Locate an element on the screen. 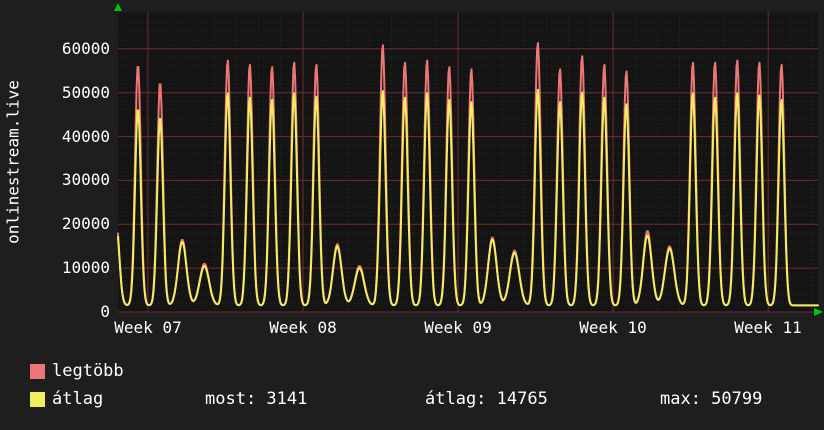 The height and width of the screenshot is (430, 824). y-tick-label: 30000 is located at coordinates (85, 179).